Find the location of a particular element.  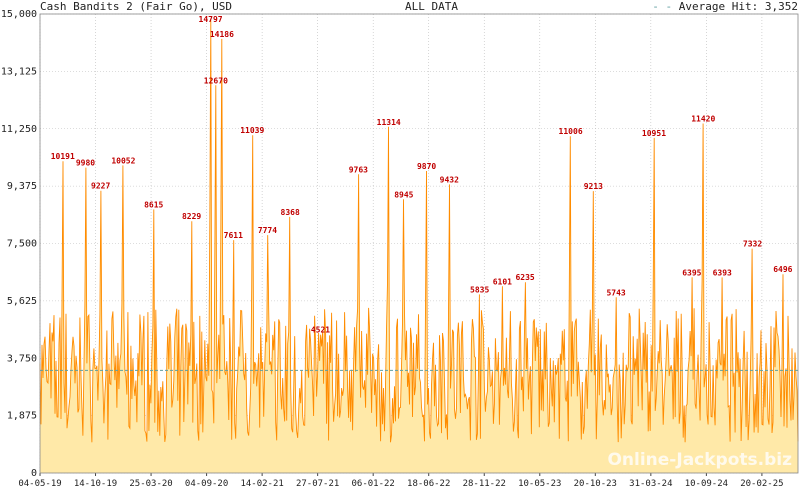

peak-value-label: 9763 is located at coordinates (358, 169).